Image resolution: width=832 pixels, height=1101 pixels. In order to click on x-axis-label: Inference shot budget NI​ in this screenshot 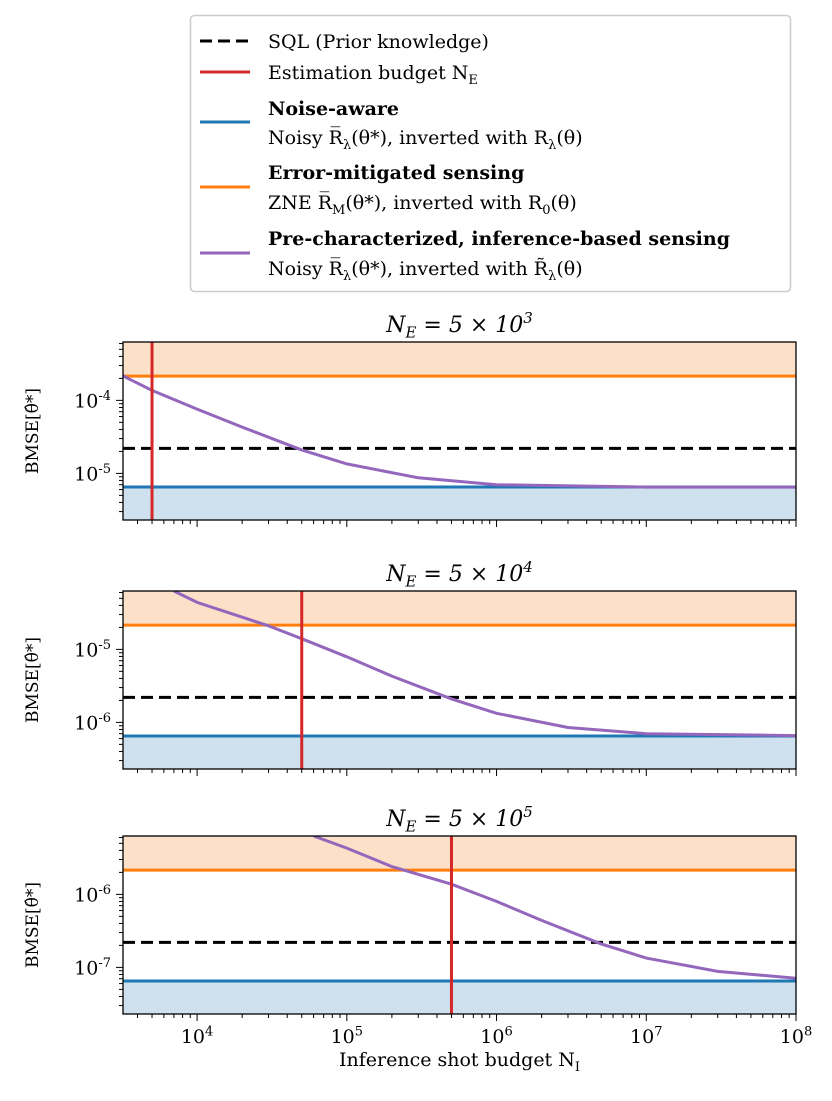, I will do `click(459, 1062)`.